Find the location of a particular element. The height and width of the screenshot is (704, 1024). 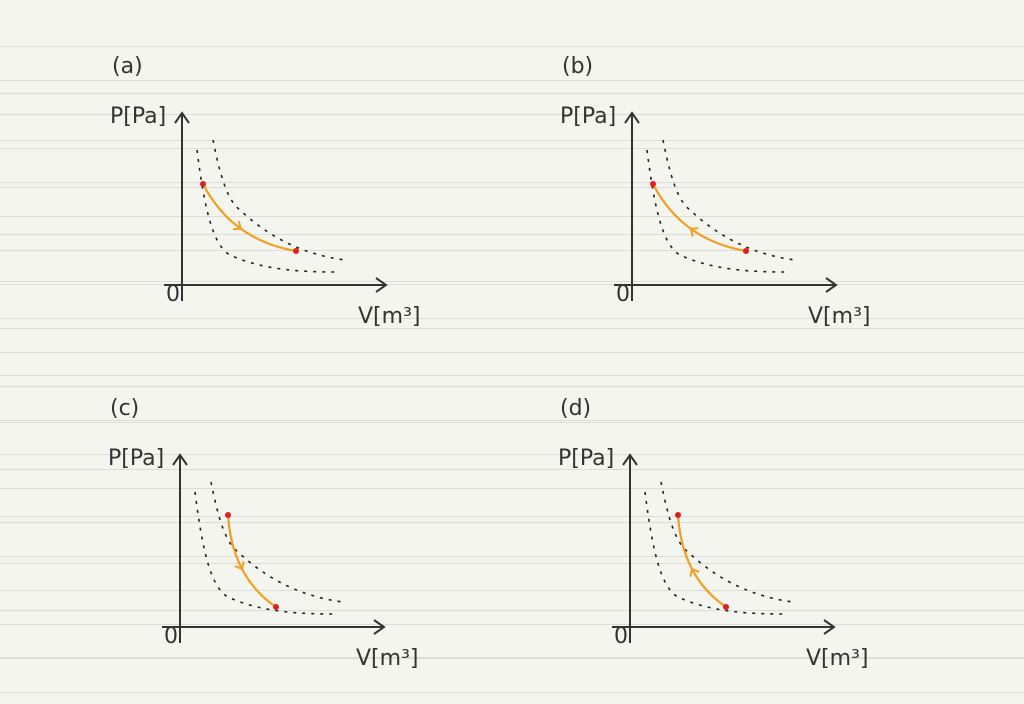

pv-panel: (a) P[Pa] V[m³] 0 is located at coordinates (265, 191).